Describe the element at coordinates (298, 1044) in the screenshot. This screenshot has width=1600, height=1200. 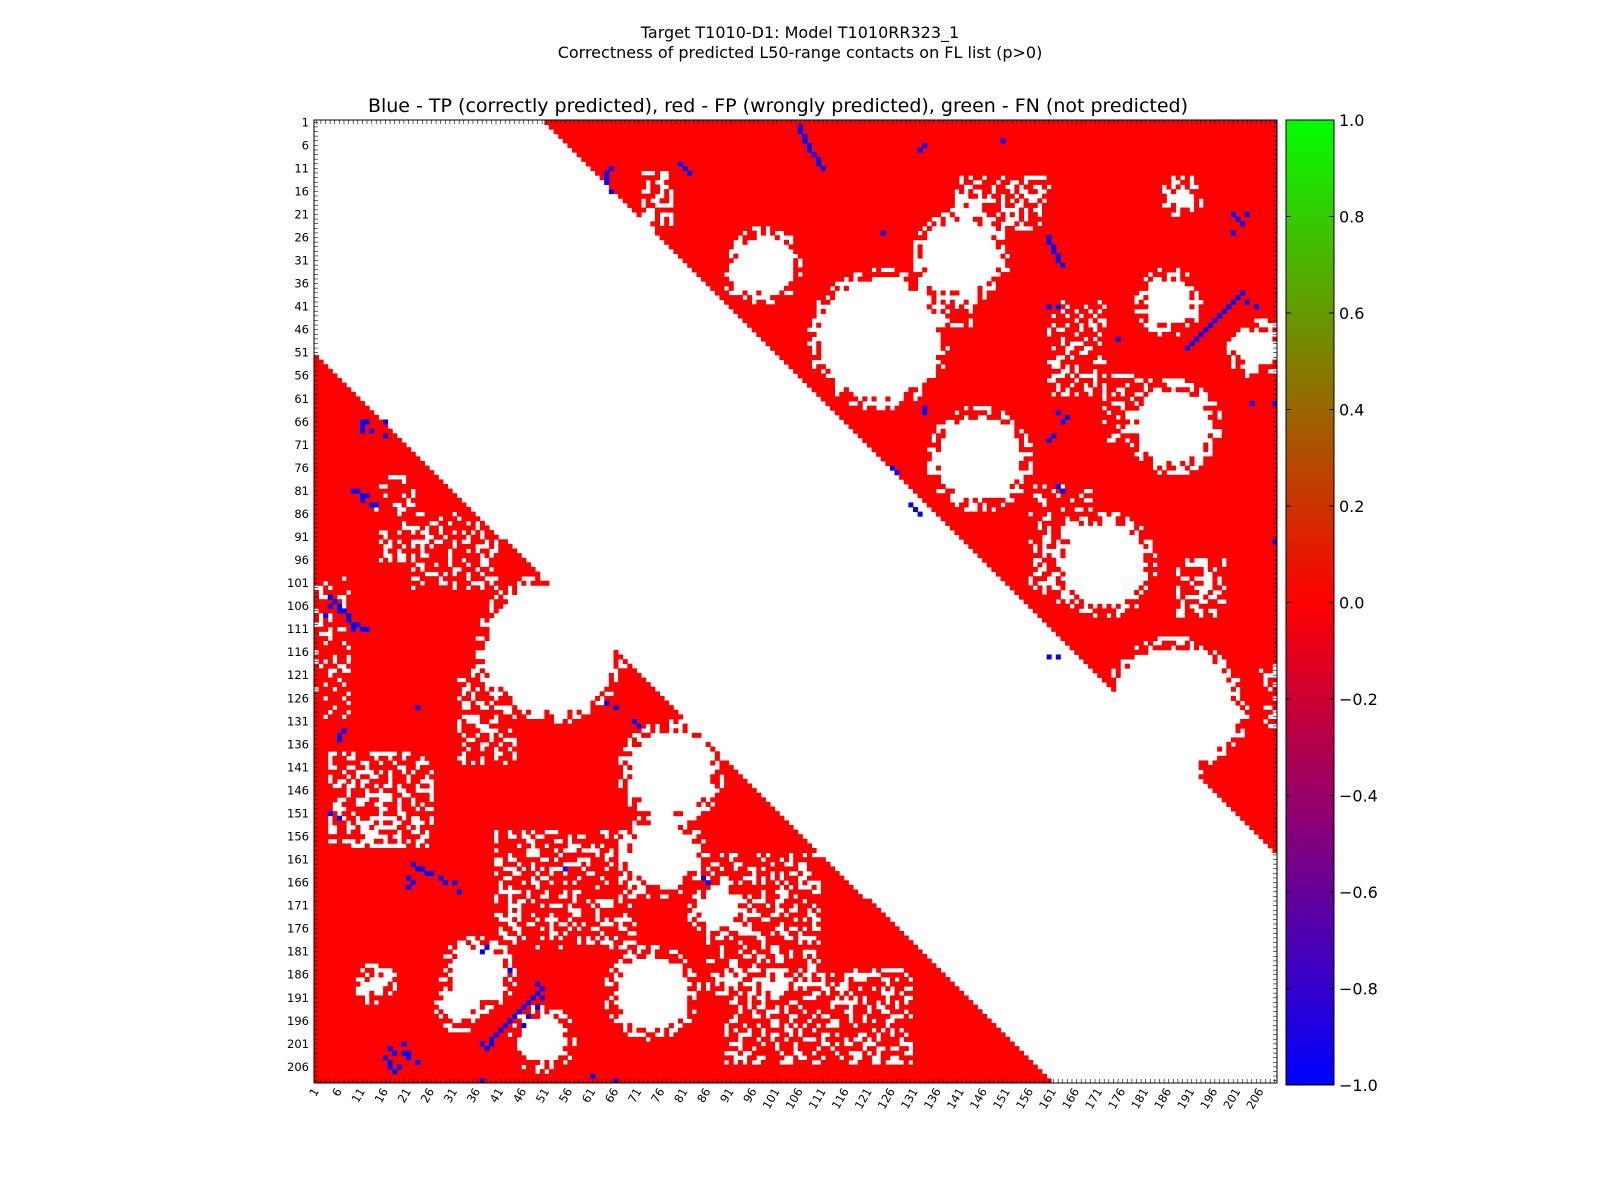
I see `y-tick-label: 201` at that location.